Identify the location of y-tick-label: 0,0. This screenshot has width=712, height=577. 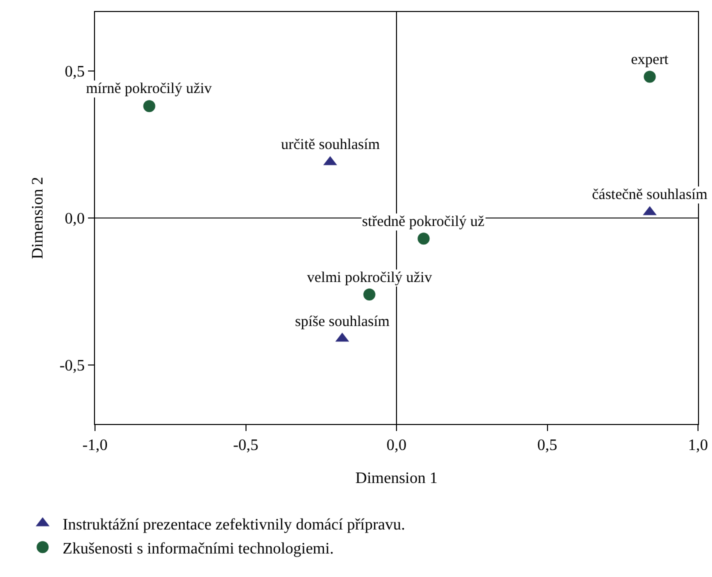
(74, 219).